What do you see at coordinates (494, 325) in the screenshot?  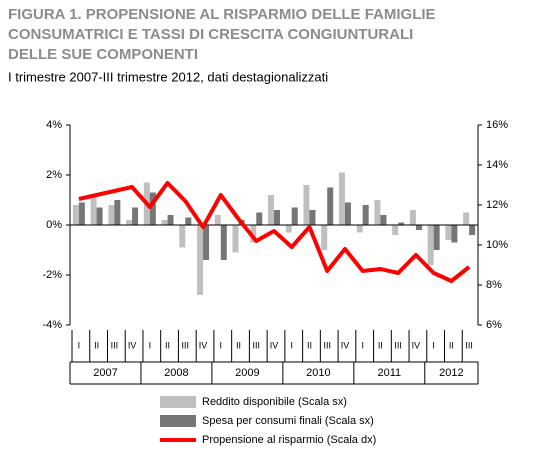 I see `y2-tick-label: 6%` at bounding box center [494, 325].